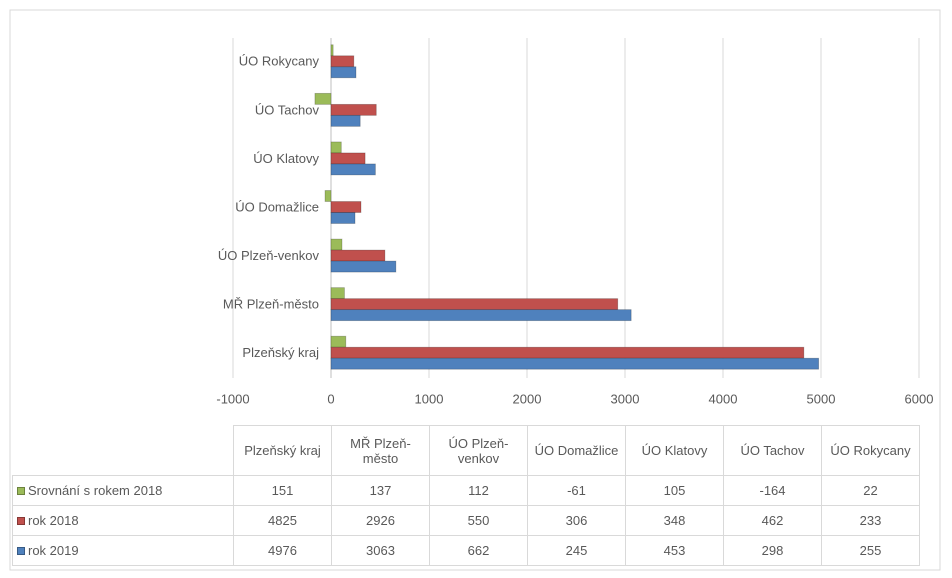 This screenshot has width=952, height=578. I want to click on table-value: 233, so click(870, 520).